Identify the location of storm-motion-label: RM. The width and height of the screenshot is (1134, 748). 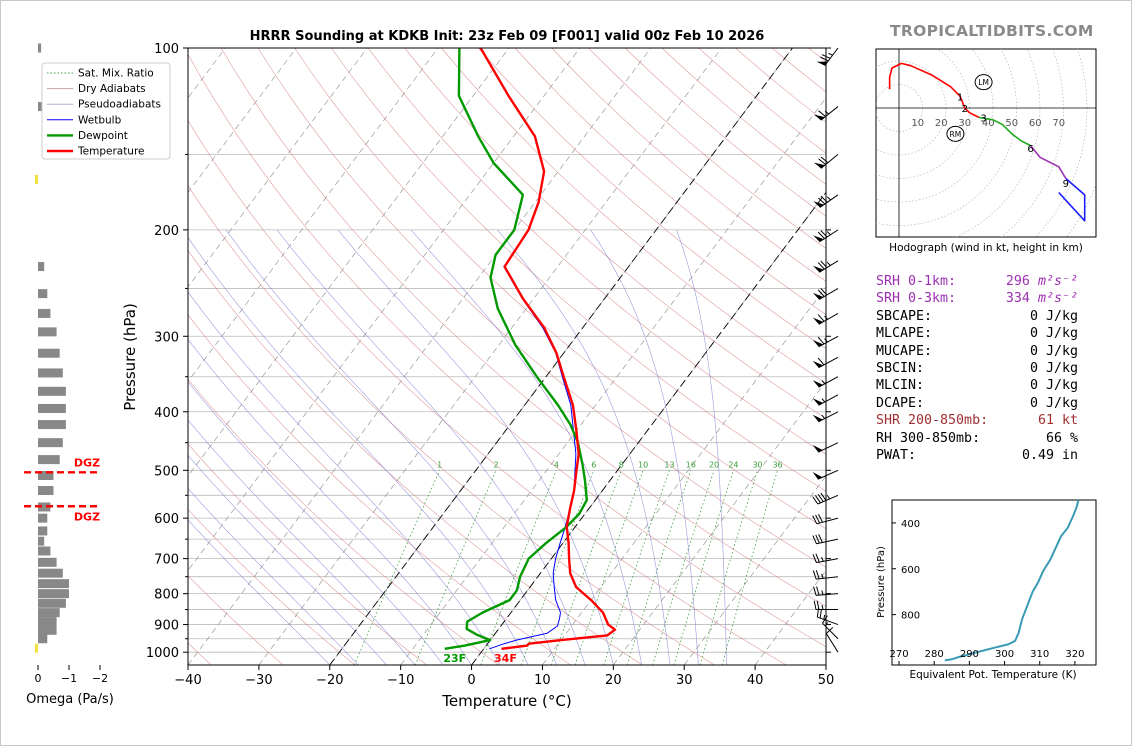
(956, 134).